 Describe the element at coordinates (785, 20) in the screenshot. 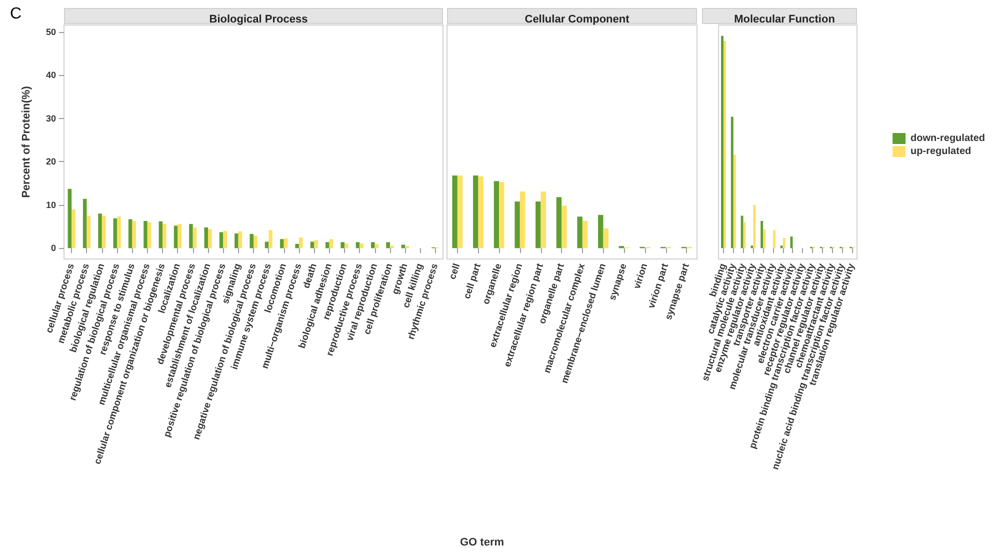

I see `chart-title: Molecular Function` at that location.